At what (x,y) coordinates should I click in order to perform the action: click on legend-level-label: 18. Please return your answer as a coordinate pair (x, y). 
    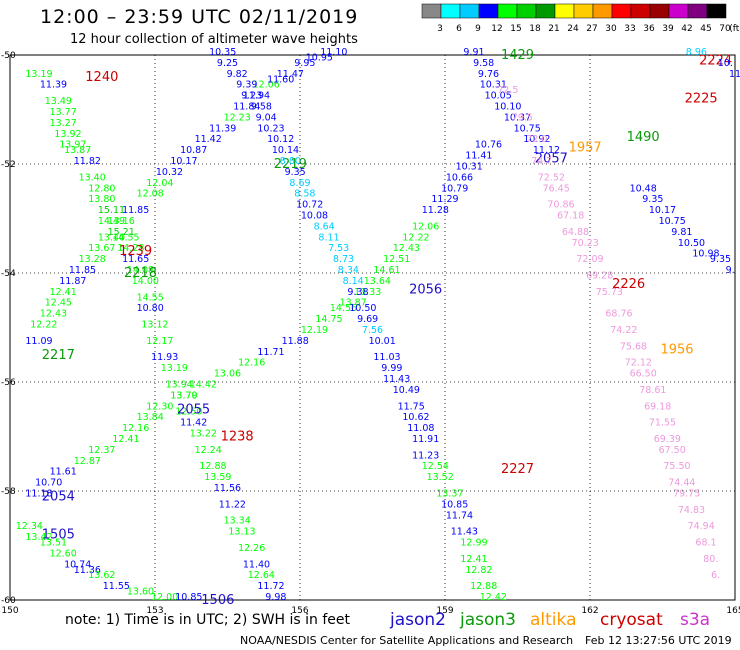
    Looking at the image, I should click on (535, 29).